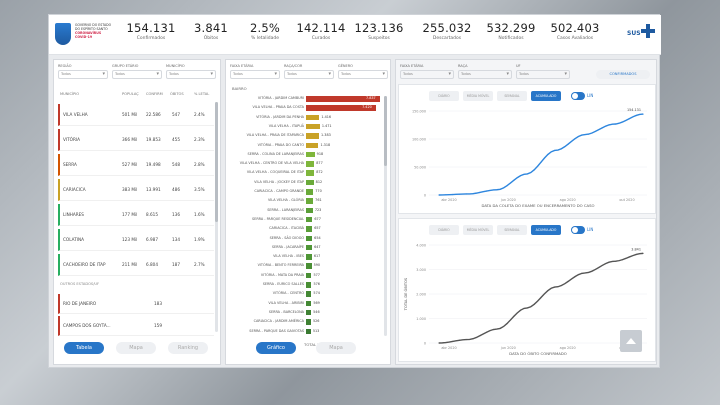 The height and width of the screenshot is (405, 720). What do you see at coordinates (623, 74) in the screenshot?
I see `confirmed-filter-button: CONFIRMADOS` at bounding box center [623, 74].